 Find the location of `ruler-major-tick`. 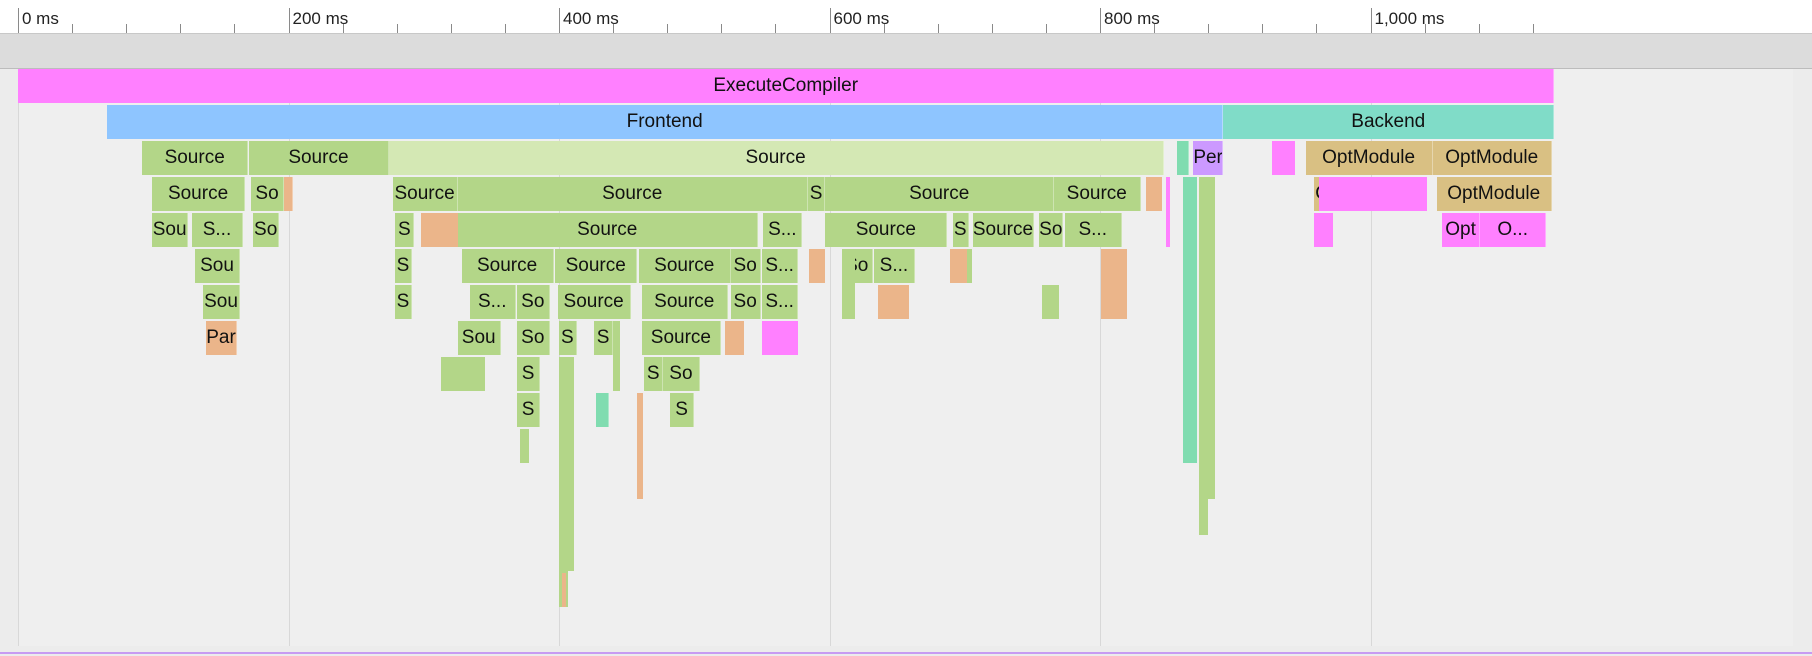

ruler-major-tick is located at coordinates (1100, 20).